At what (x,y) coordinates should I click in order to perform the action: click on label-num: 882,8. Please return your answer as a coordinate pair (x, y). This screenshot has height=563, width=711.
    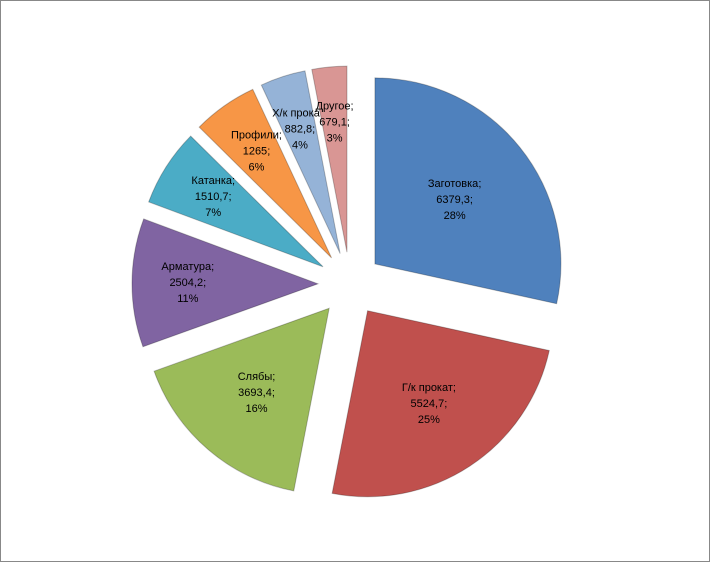
    Looking at the image, I should click on (299, 130).